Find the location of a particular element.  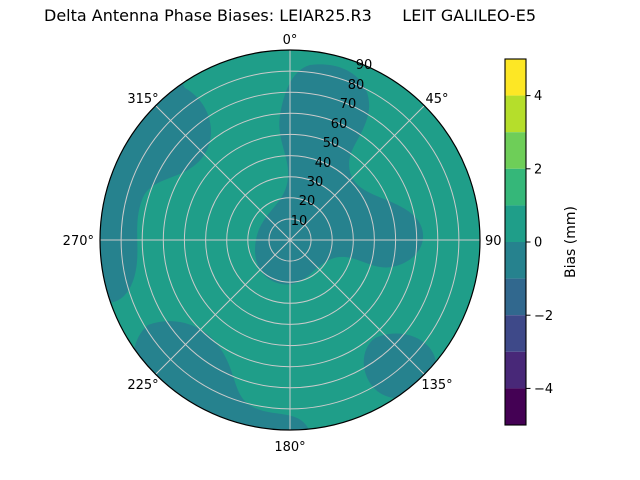

radial-tick-labels: 90 80 70 60 50 40 30 20 10 is located at coordinates (332, 143).